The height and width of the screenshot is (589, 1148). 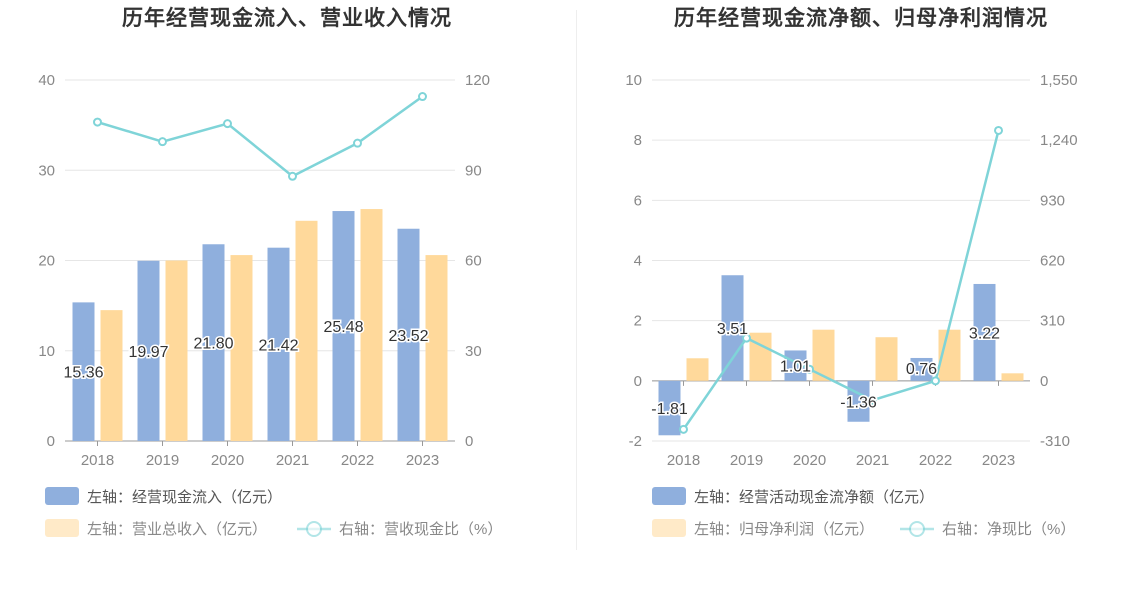 I want to click on bar-data-label: 3.51, so click(x=732, y=329).